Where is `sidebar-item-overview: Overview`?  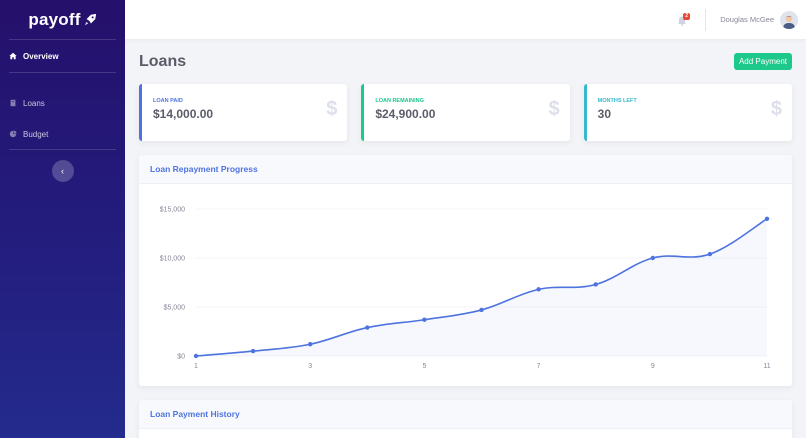
sidebar-item-overview: Overview is located at coordinates (62, 56).